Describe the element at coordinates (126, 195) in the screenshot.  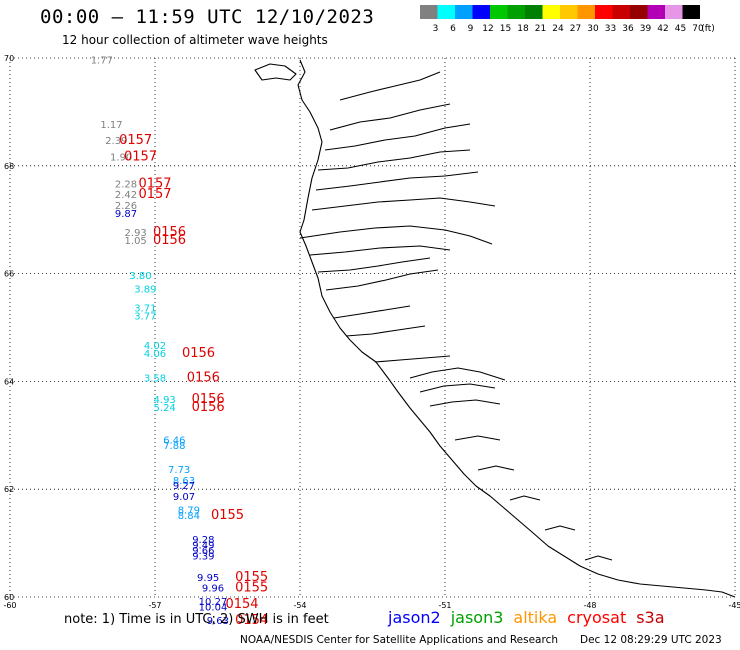
I see `wave-height-point: 2.42` at that location.